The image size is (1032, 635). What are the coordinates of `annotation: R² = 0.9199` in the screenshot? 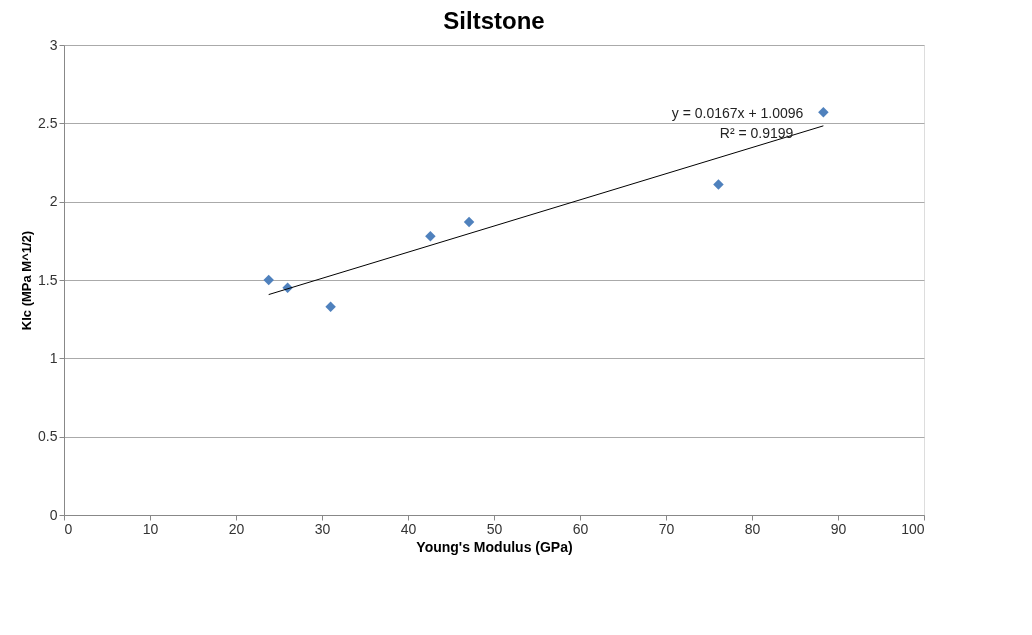 It's located at (756, 132).